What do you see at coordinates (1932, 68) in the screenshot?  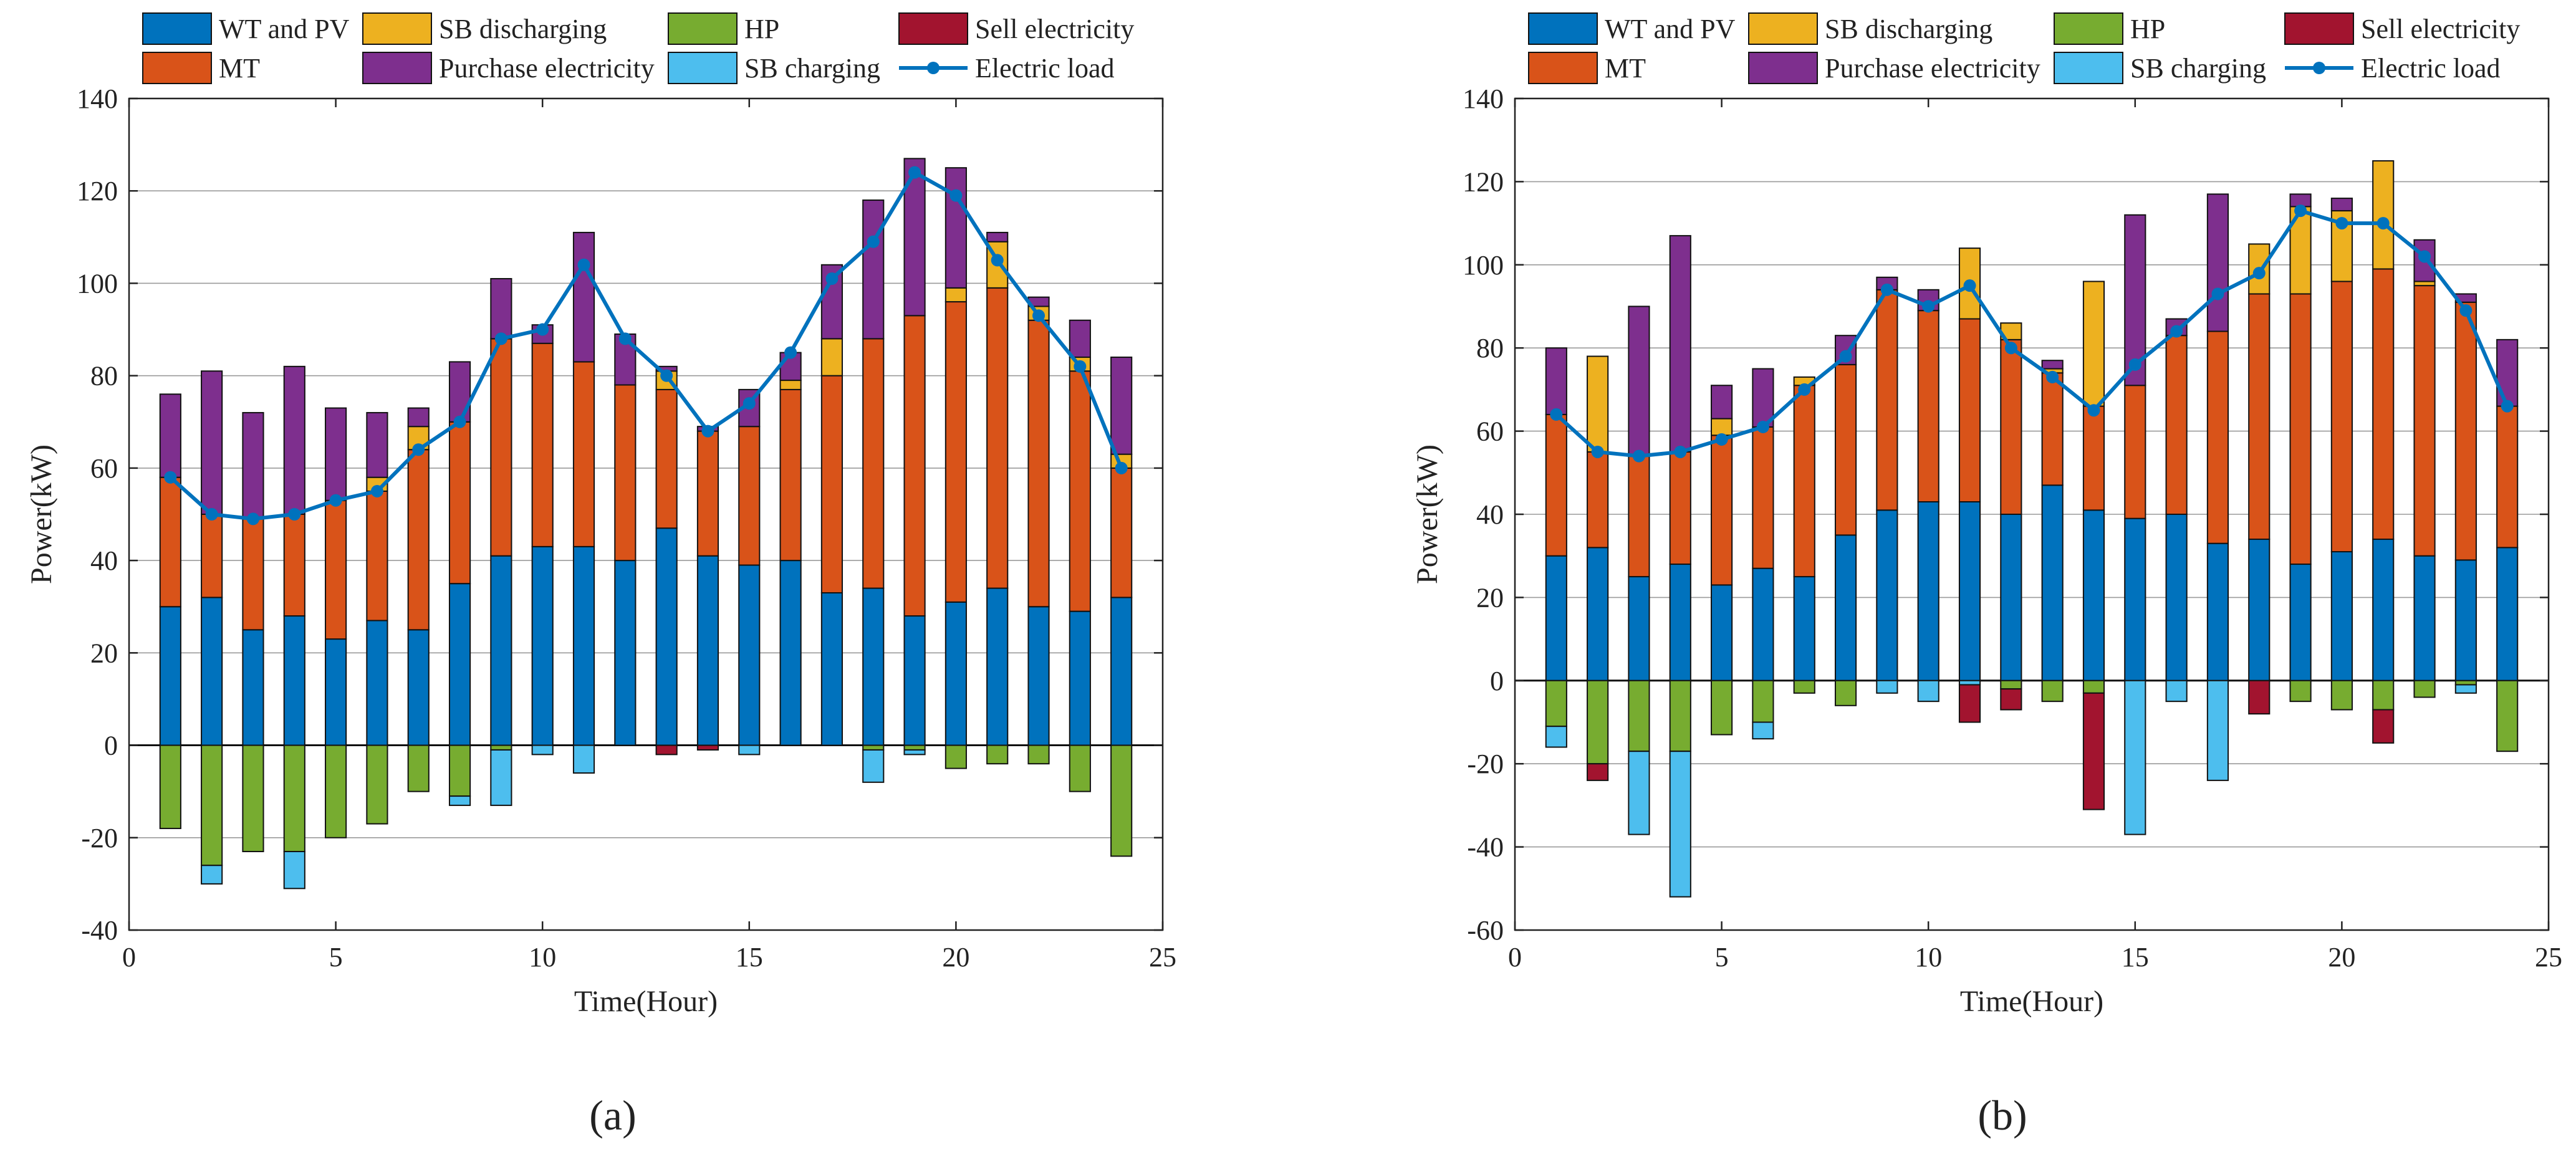 I see `legend-label: Purchase electricity` at bounding box center [1932, 68].